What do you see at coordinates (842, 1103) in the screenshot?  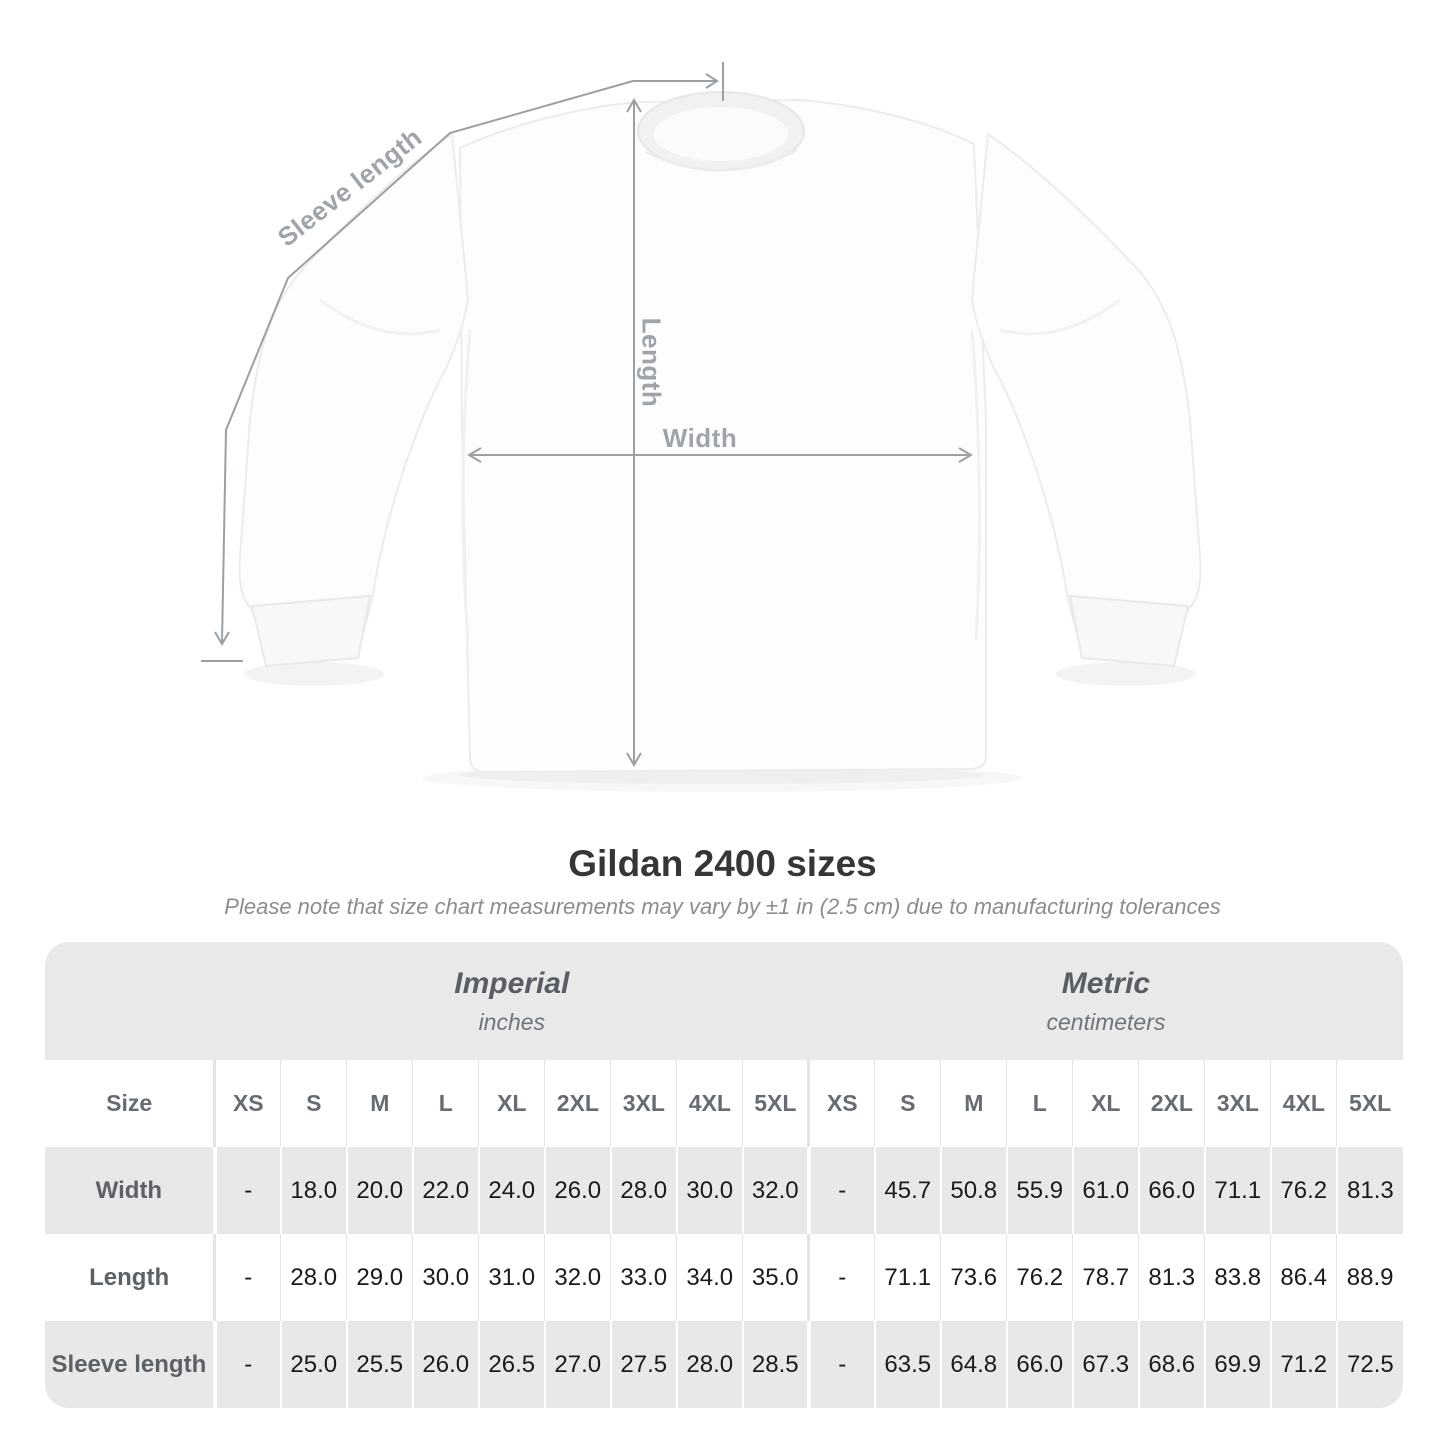 I see `header-metric-xs: XS` at bounding box center [842, 1103].